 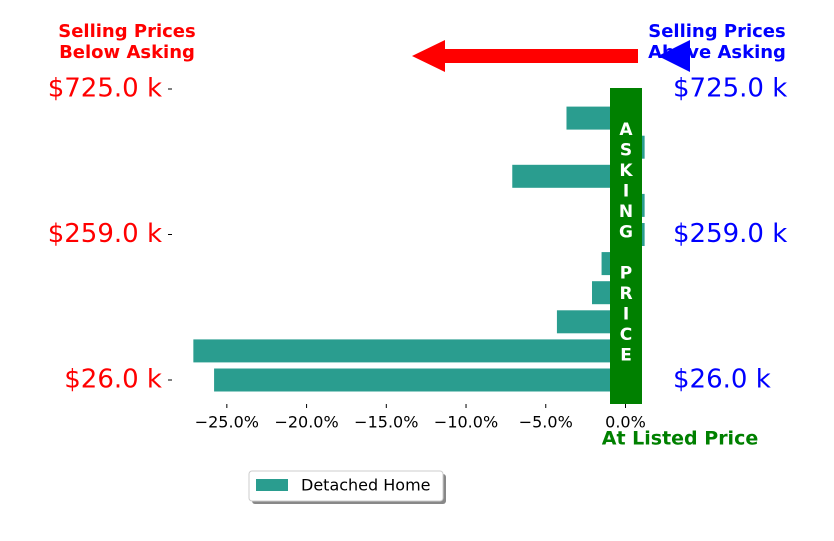 I want to click on asking-letter: G, so click(x=626, y=233).